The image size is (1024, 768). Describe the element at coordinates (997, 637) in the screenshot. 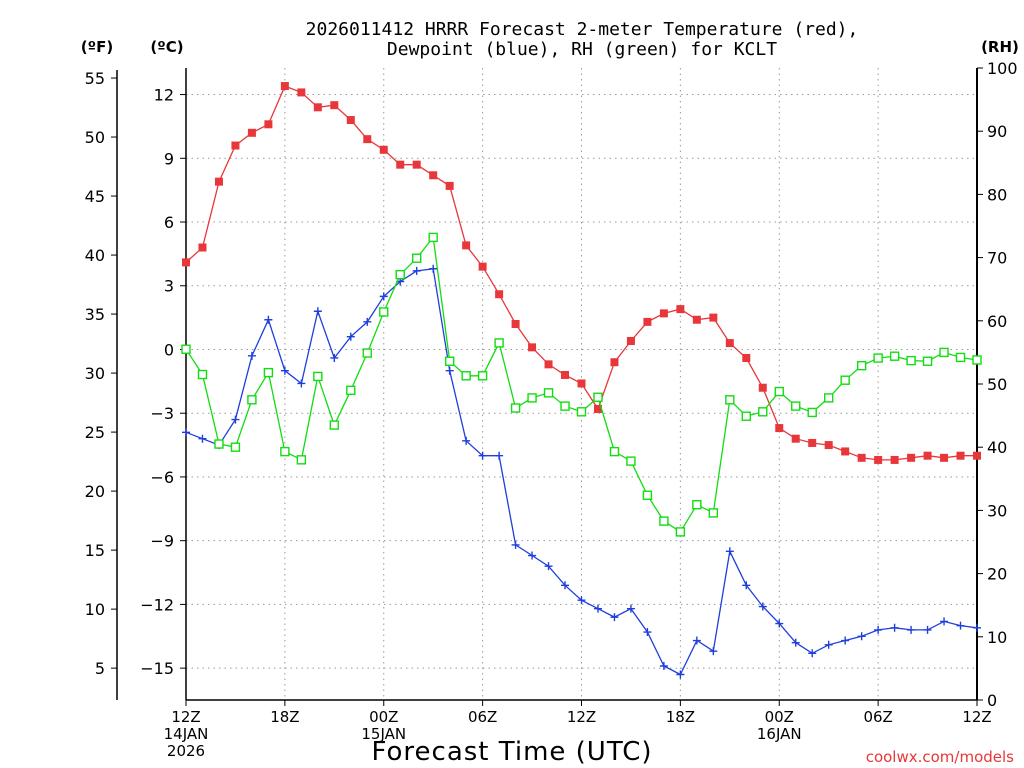

I see `rh-tick-label: 10` at that location.